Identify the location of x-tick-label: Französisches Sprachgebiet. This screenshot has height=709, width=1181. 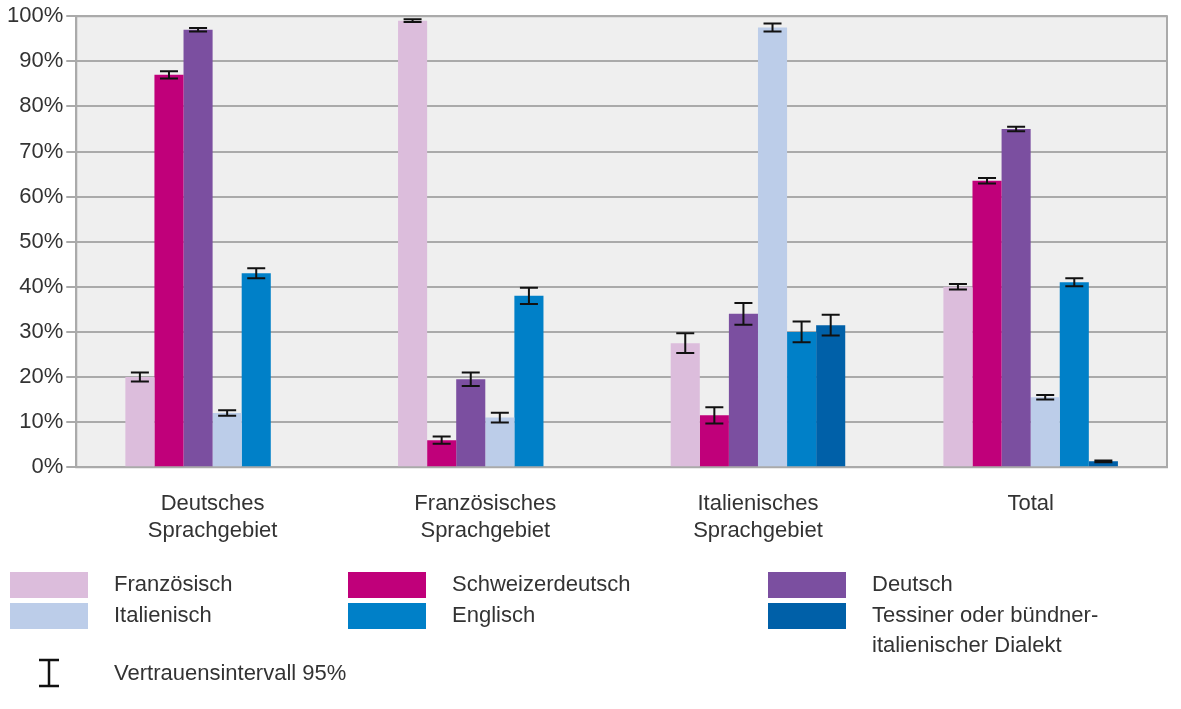
(485, 516).